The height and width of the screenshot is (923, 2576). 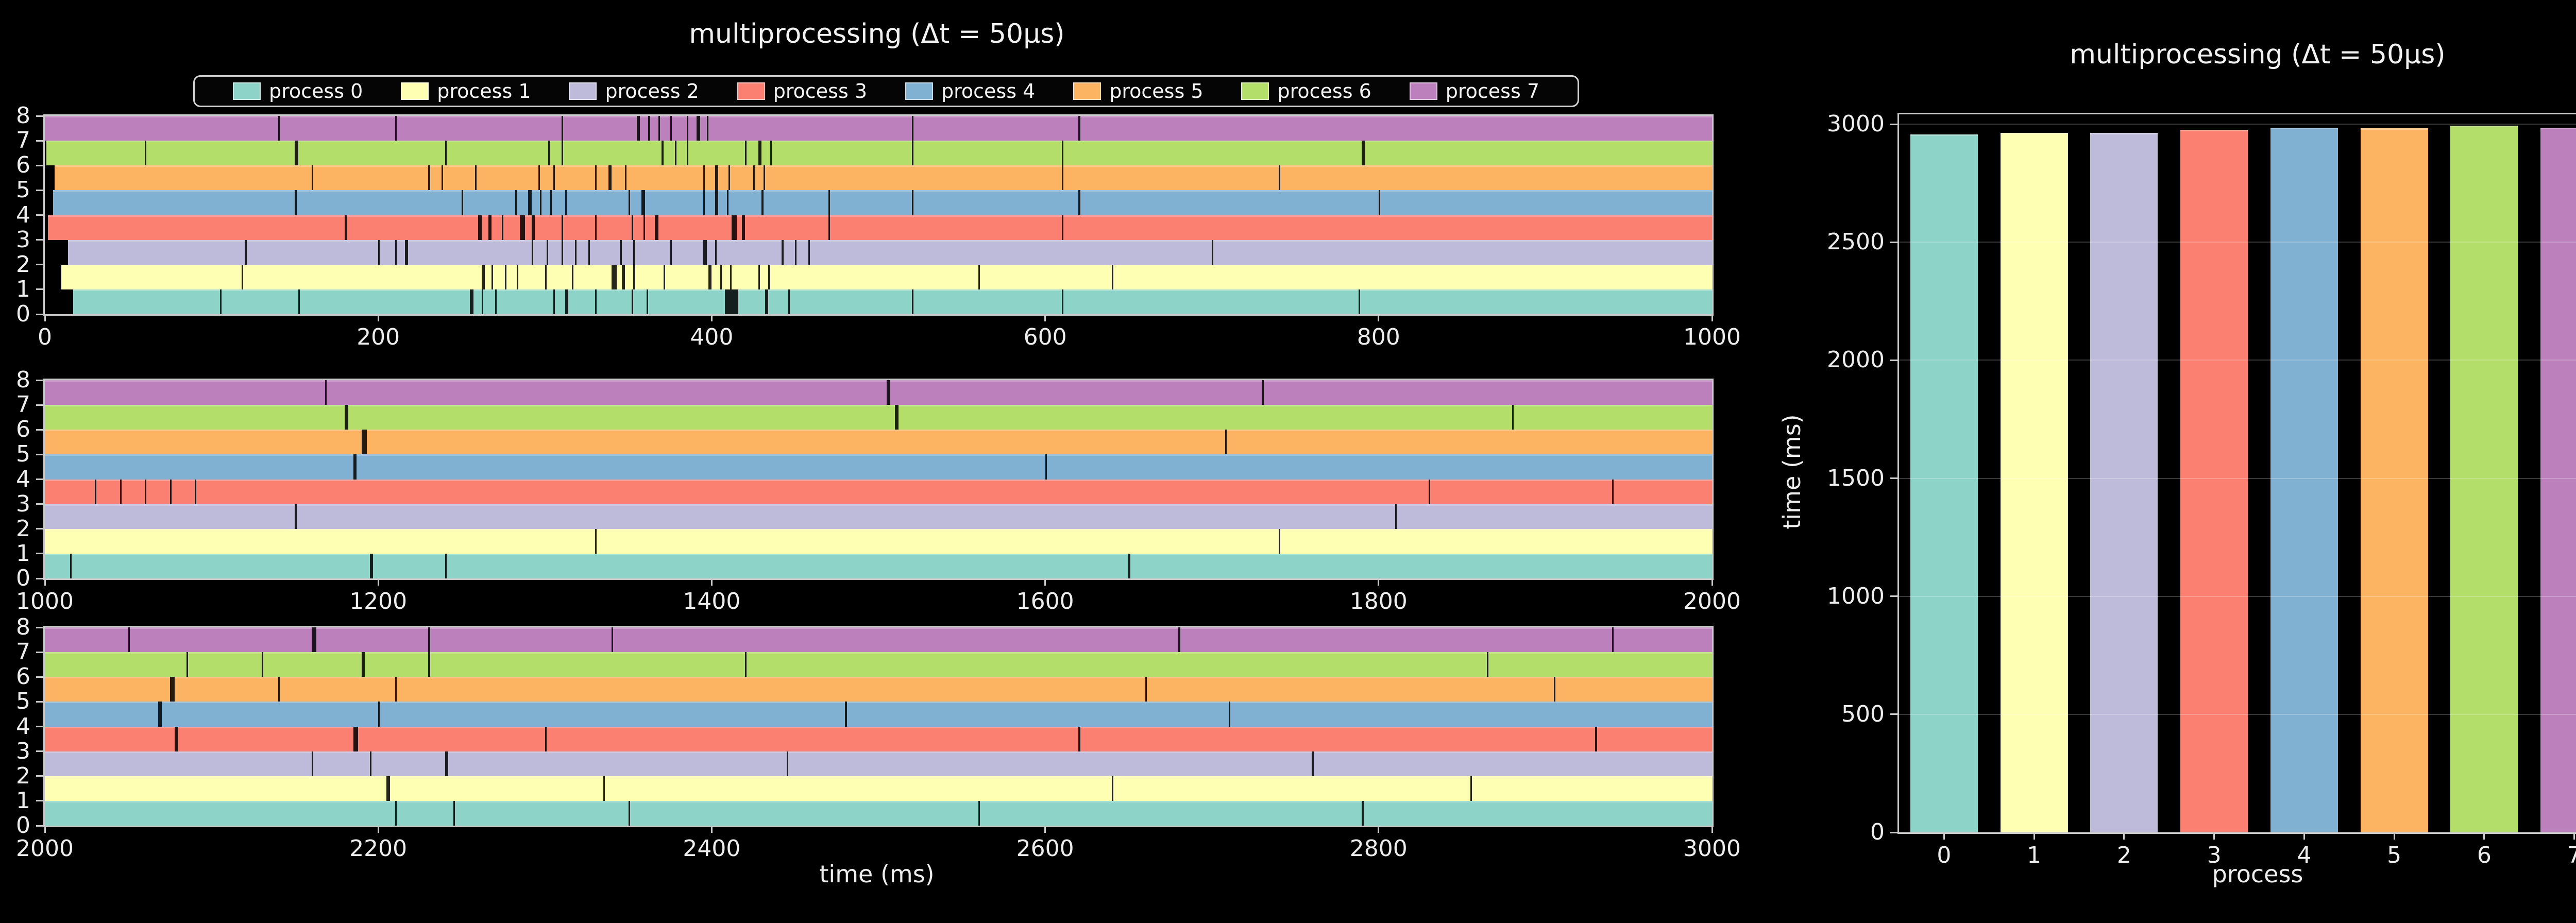 What do you see at coordinates (2484, 855) in the screenshot?
I see `x-tick-label: 6` at bounding box center [2484, 855].